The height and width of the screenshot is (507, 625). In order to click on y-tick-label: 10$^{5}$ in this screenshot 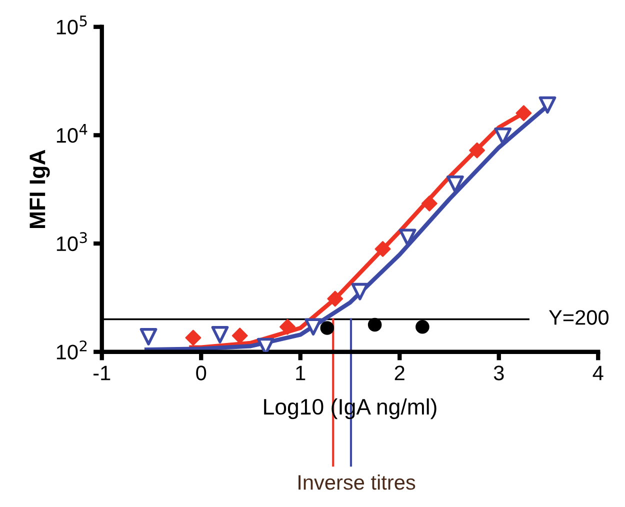, I will do `click(71, 25)`.